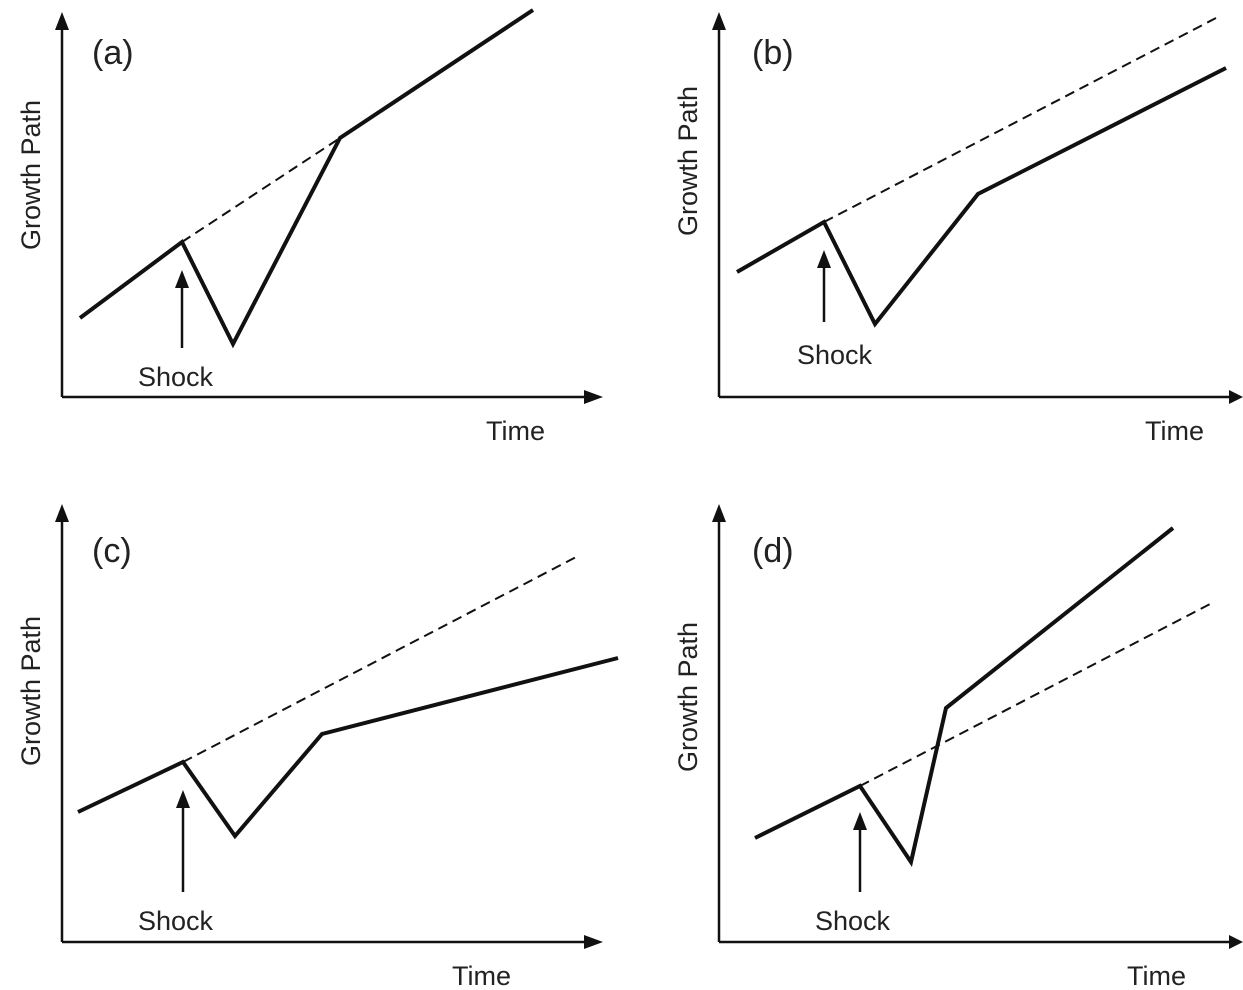  I want to click on panel-label: (d), so click(773, 551).